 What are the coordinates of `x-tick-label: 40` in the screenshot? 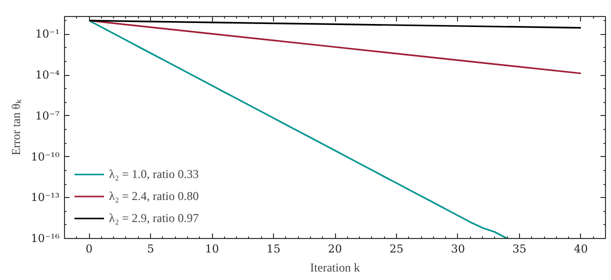 It's located at (581, 249).